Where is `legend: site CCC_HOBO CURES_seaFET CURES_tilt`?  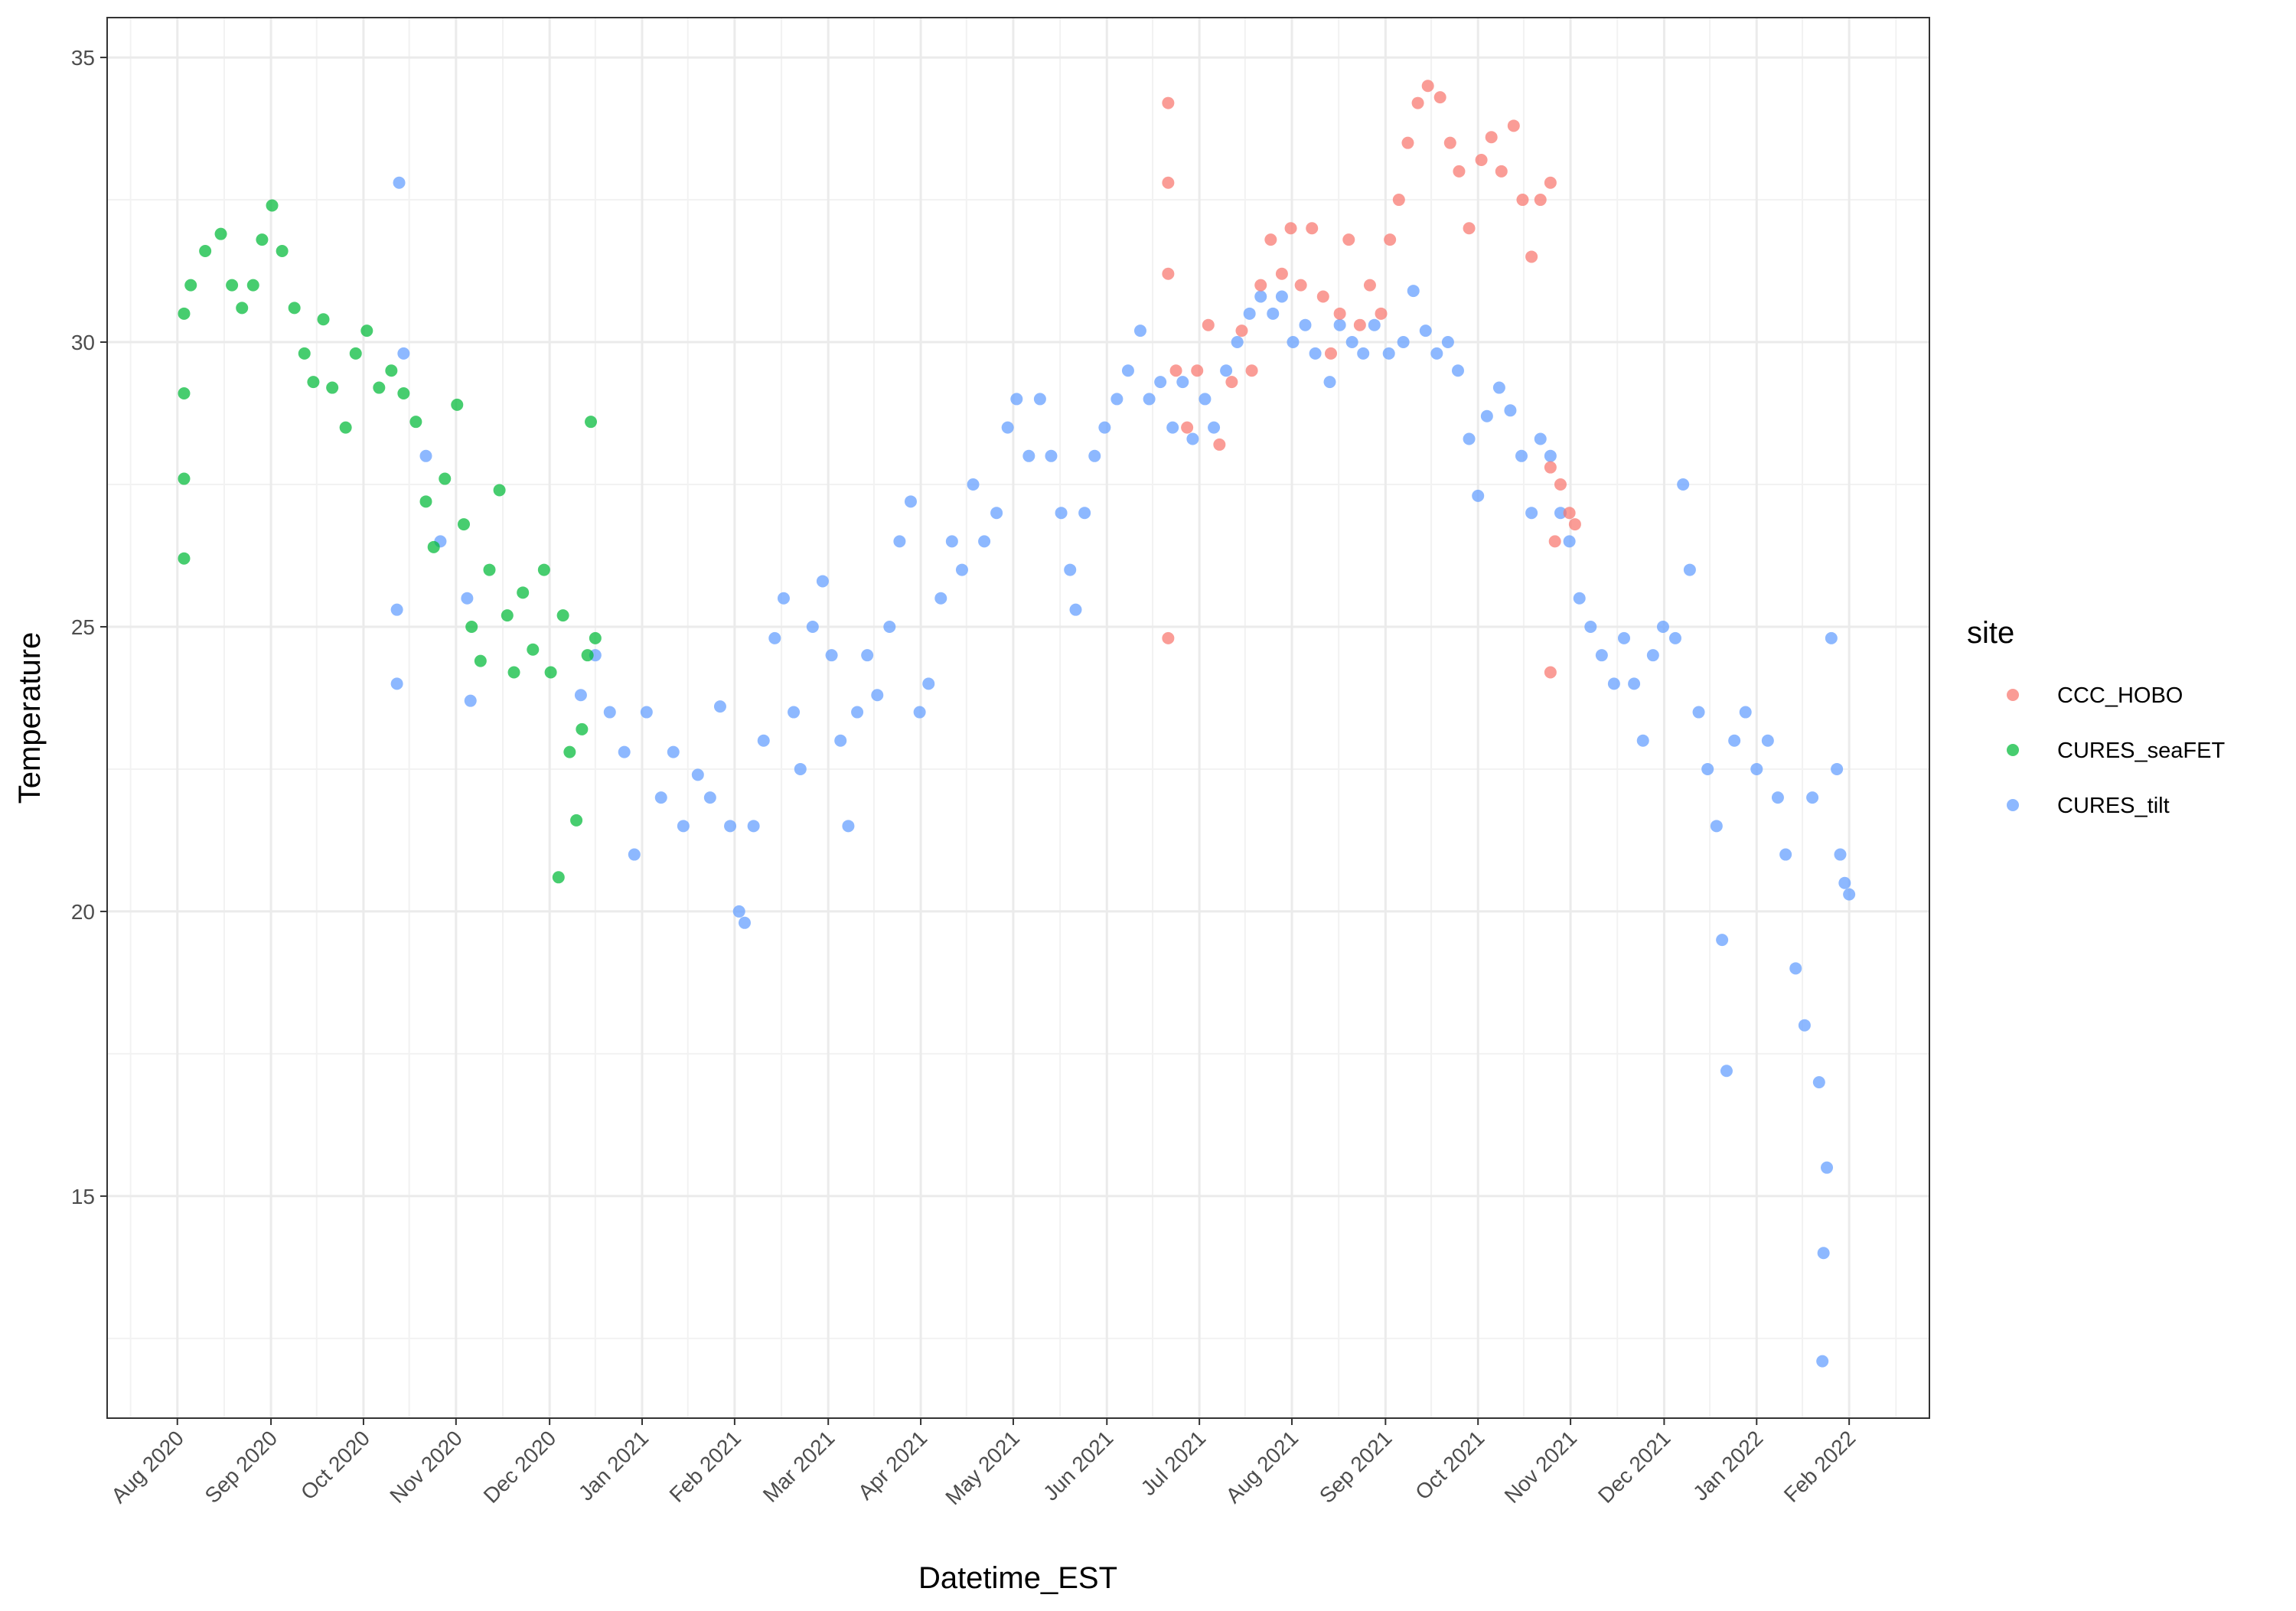 legend: site CCC_HOBO CURES_seaFET CURES_tilt is located at coordinates (2096, 717).